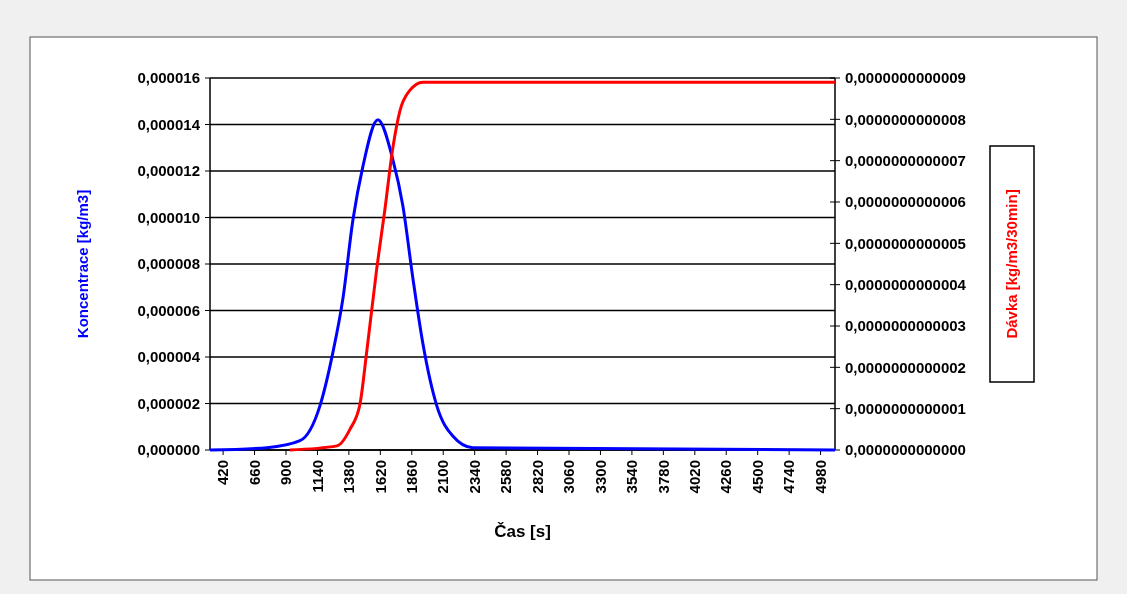 This screenshot has width=1127, height=594. What do you see at coordinates (443, 477) in the screenshot?
I see `x-tick-label: 2100` at bounding box center [443, 477].